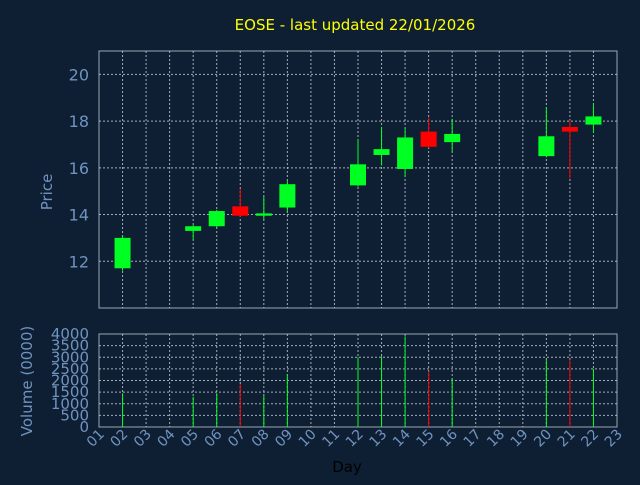  Describe the element at coordinates (79, 215) in the screenshot. I see `price-tick-label: 14` at that location.